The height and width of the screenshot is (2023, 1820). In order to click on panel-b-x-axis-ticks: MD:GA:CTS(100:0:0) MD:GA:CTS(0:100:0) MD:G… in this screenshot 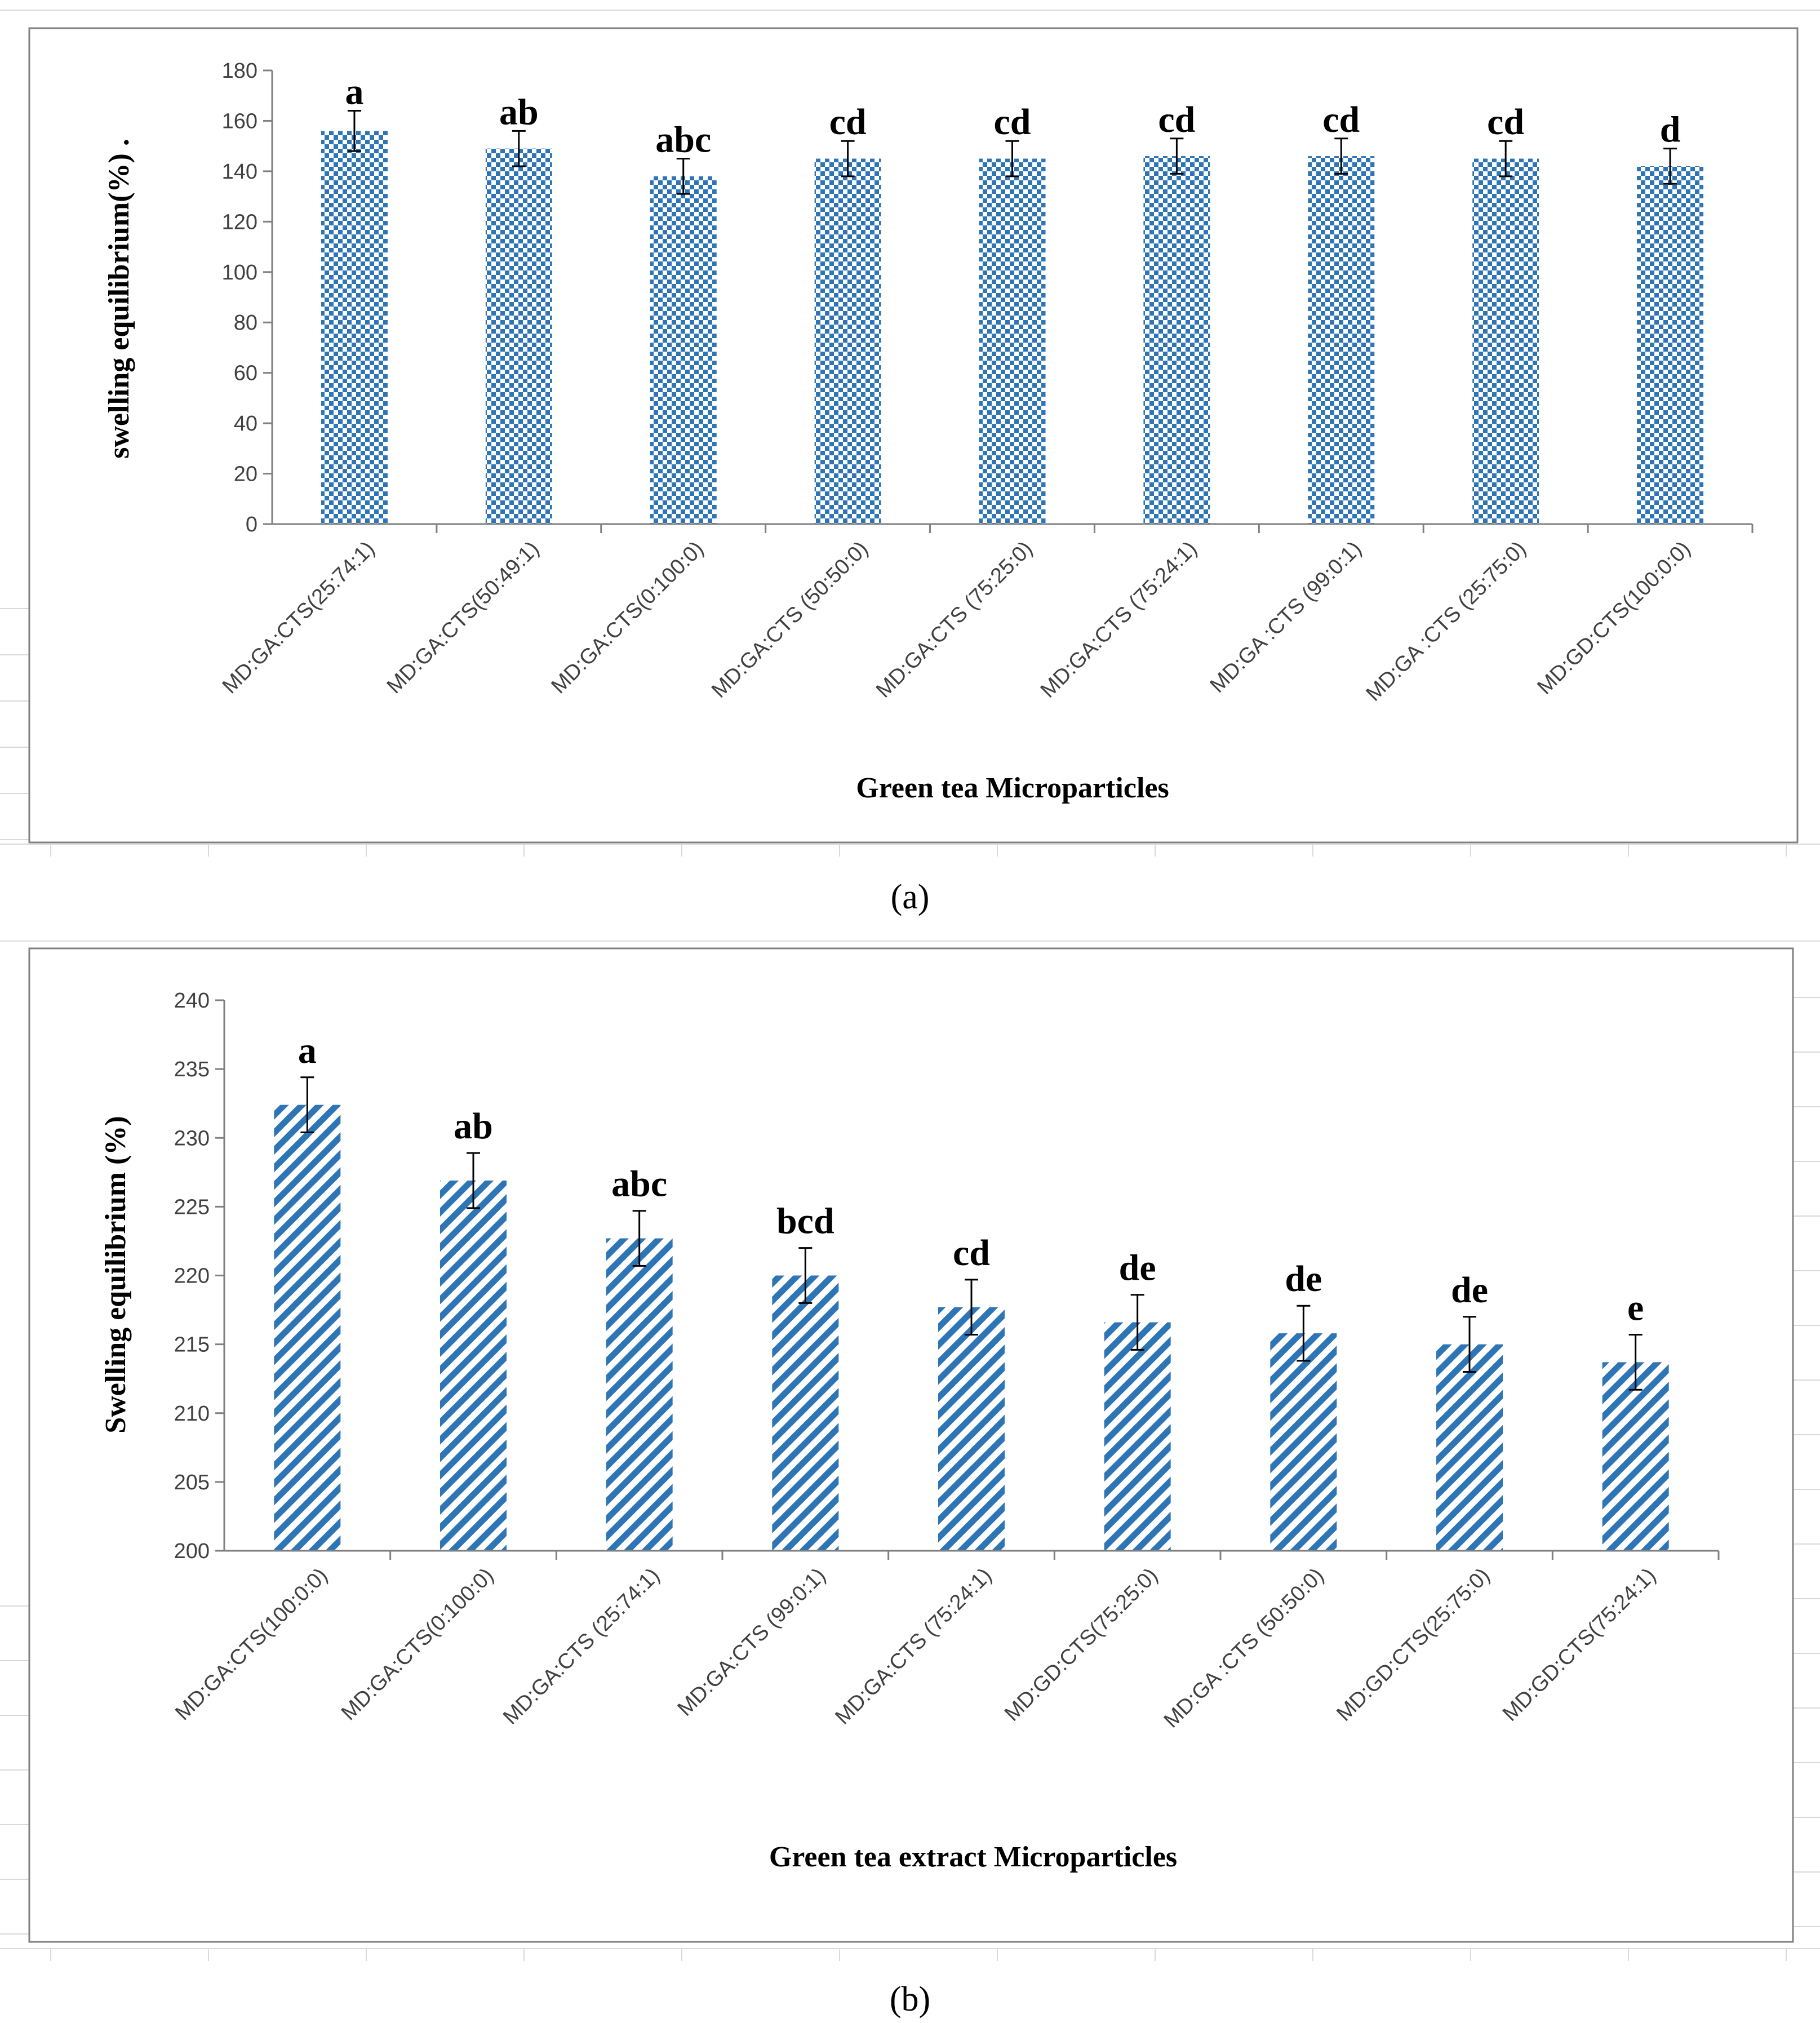, I will do `click(945, 1642)`.